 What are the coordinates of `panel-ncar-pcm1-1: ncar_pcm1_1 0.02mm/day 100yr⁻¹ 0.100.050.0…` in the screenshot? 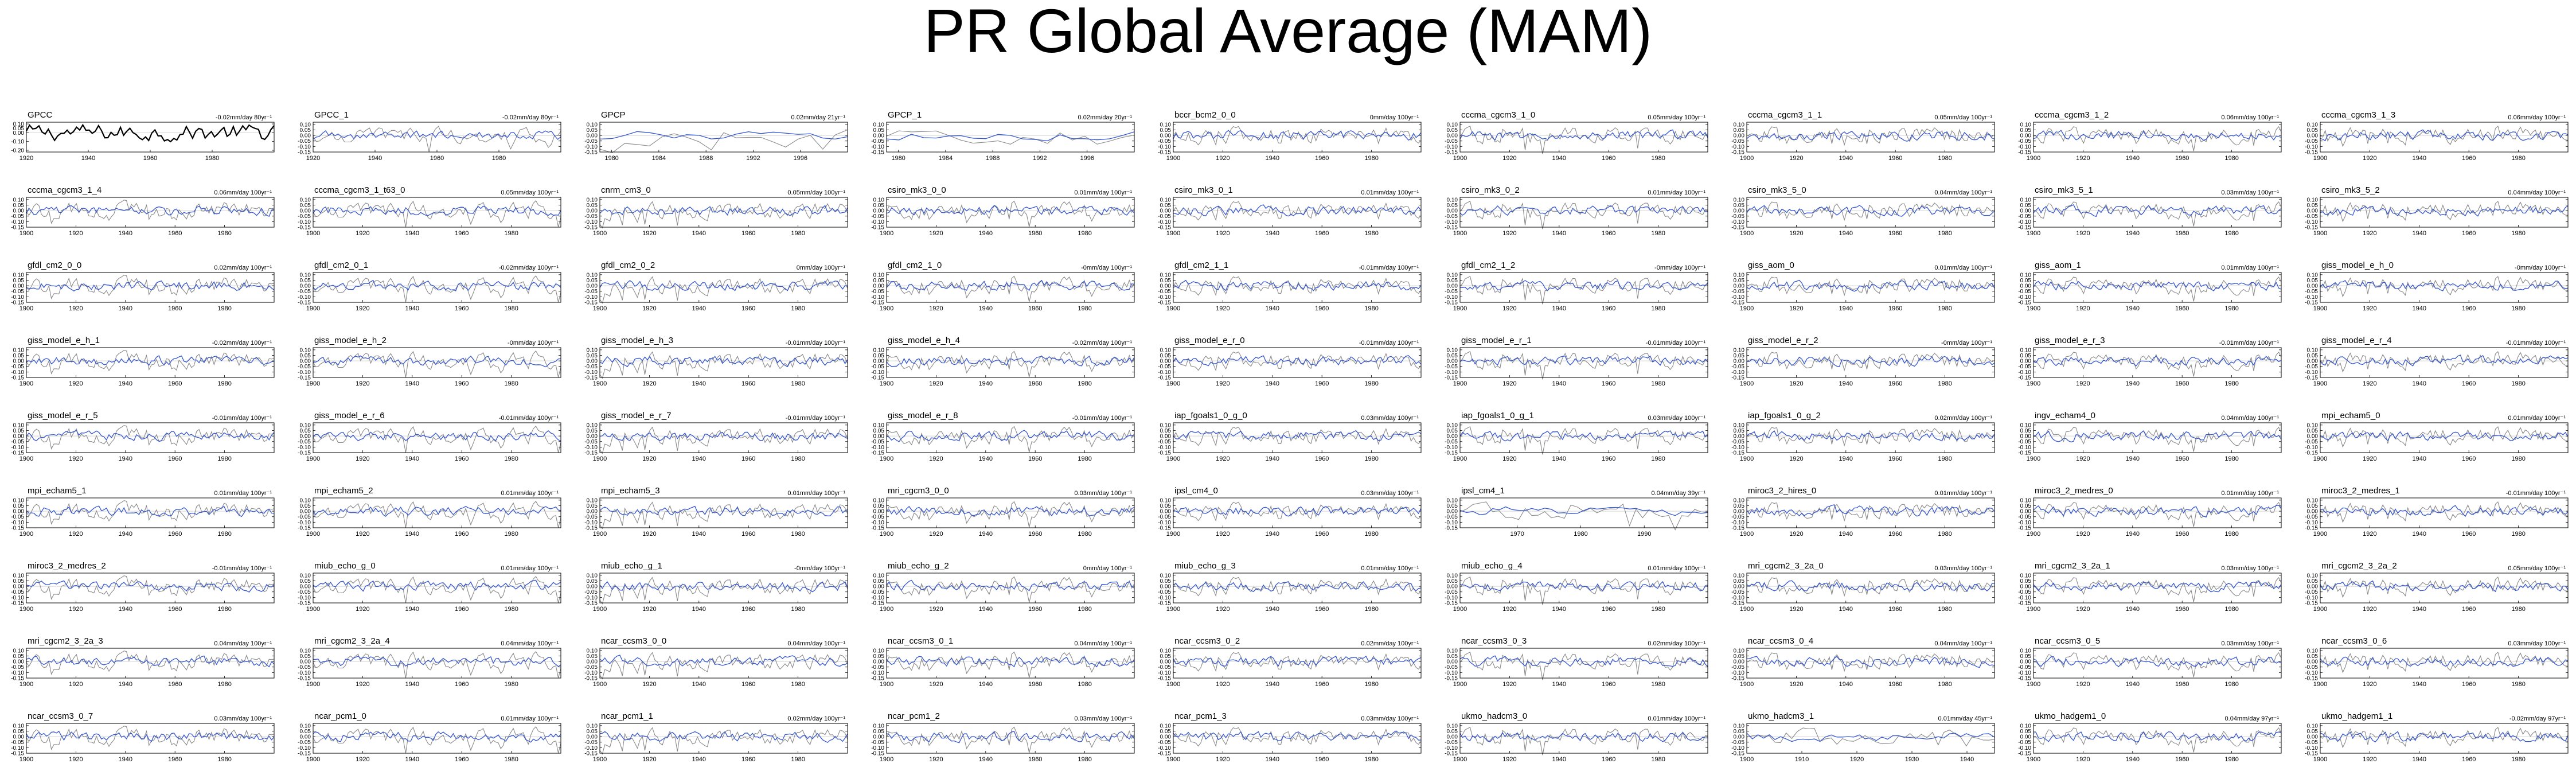 It's located at (716, 737).